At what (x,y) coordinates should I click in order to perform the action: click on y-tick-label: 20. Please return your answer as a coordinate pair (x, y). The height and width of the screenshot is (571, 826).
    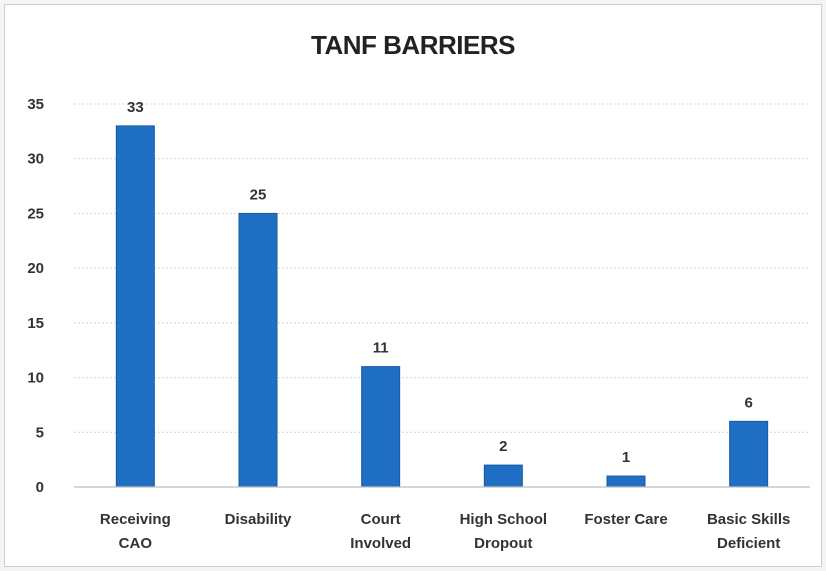
    Looking at the image, I should click on (35, 268).